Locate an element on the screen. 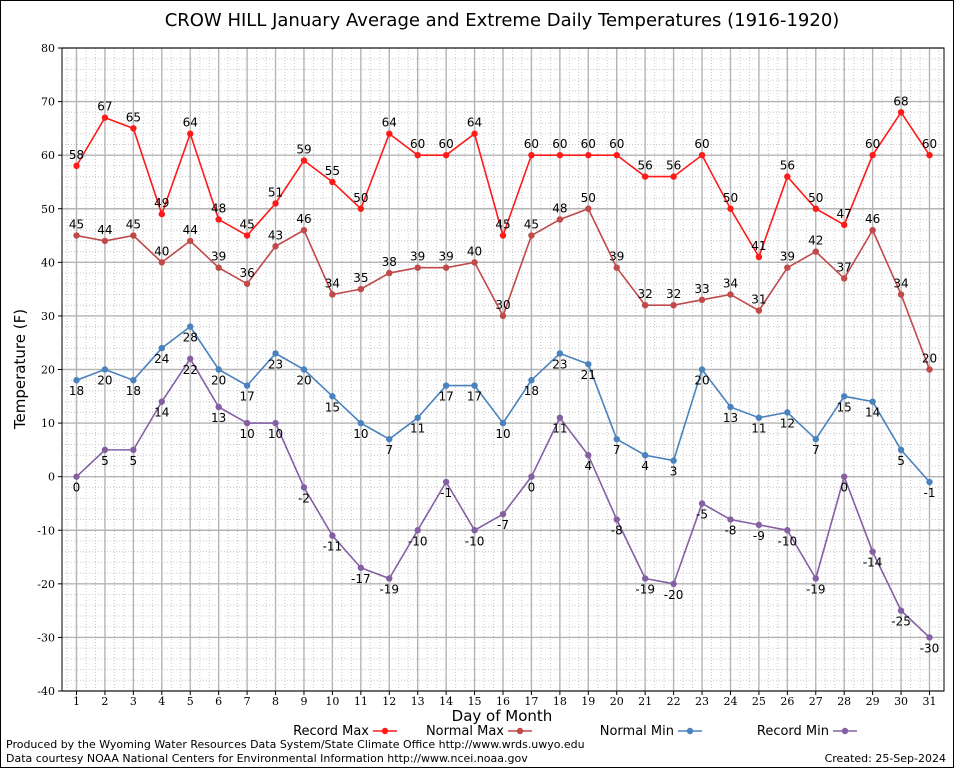 The image size is (954, 768). normal-max-data-label: 42 is located at coordinates (815, 241).